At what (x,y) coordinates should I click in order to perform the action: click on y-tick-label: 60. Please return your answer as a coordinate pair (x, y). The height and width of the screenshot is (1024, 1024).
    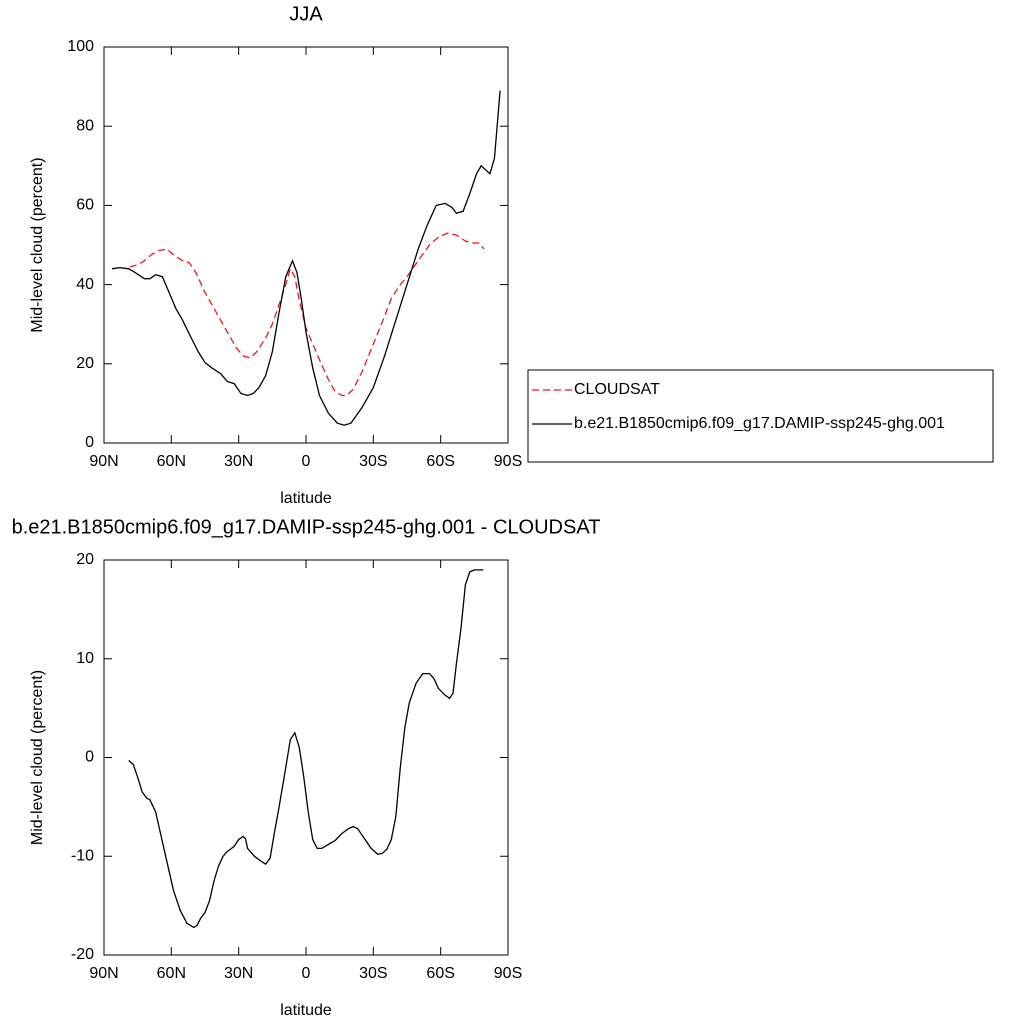
    Looking at the image, I should click on (85, 205).